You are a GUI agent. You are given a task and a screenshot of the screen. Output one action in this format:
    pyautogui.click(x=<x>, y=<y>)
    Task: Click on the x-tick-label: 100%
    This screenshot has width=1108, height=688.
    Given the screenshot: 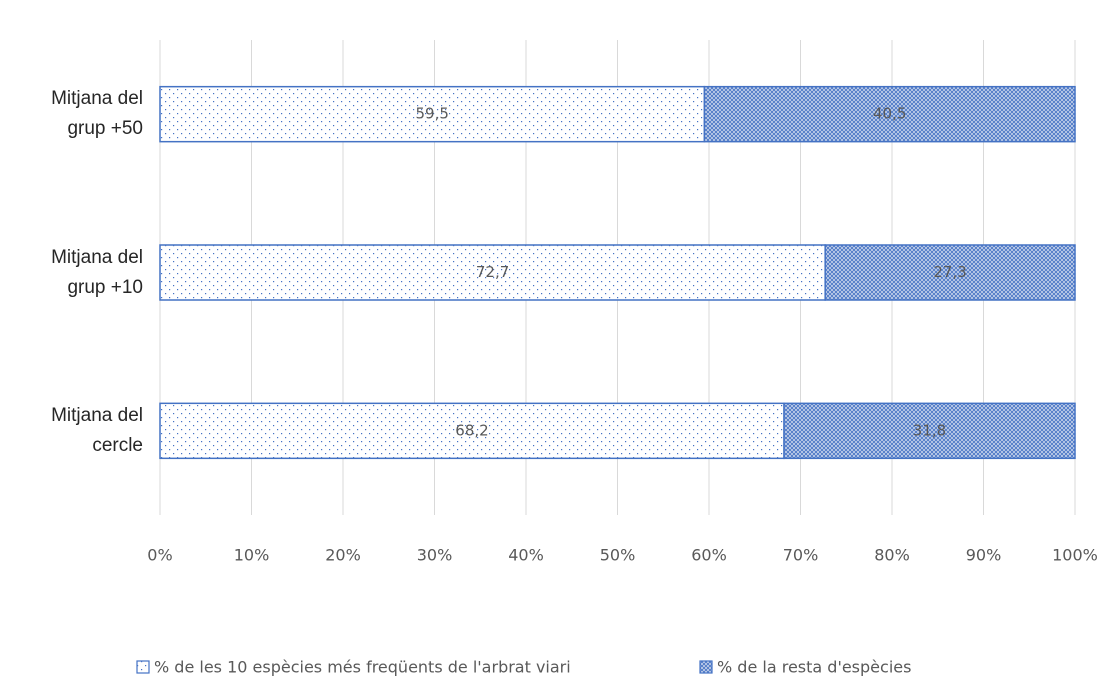 What is the action you would take?
    pyautogui.click(x=1075, y=555)
    